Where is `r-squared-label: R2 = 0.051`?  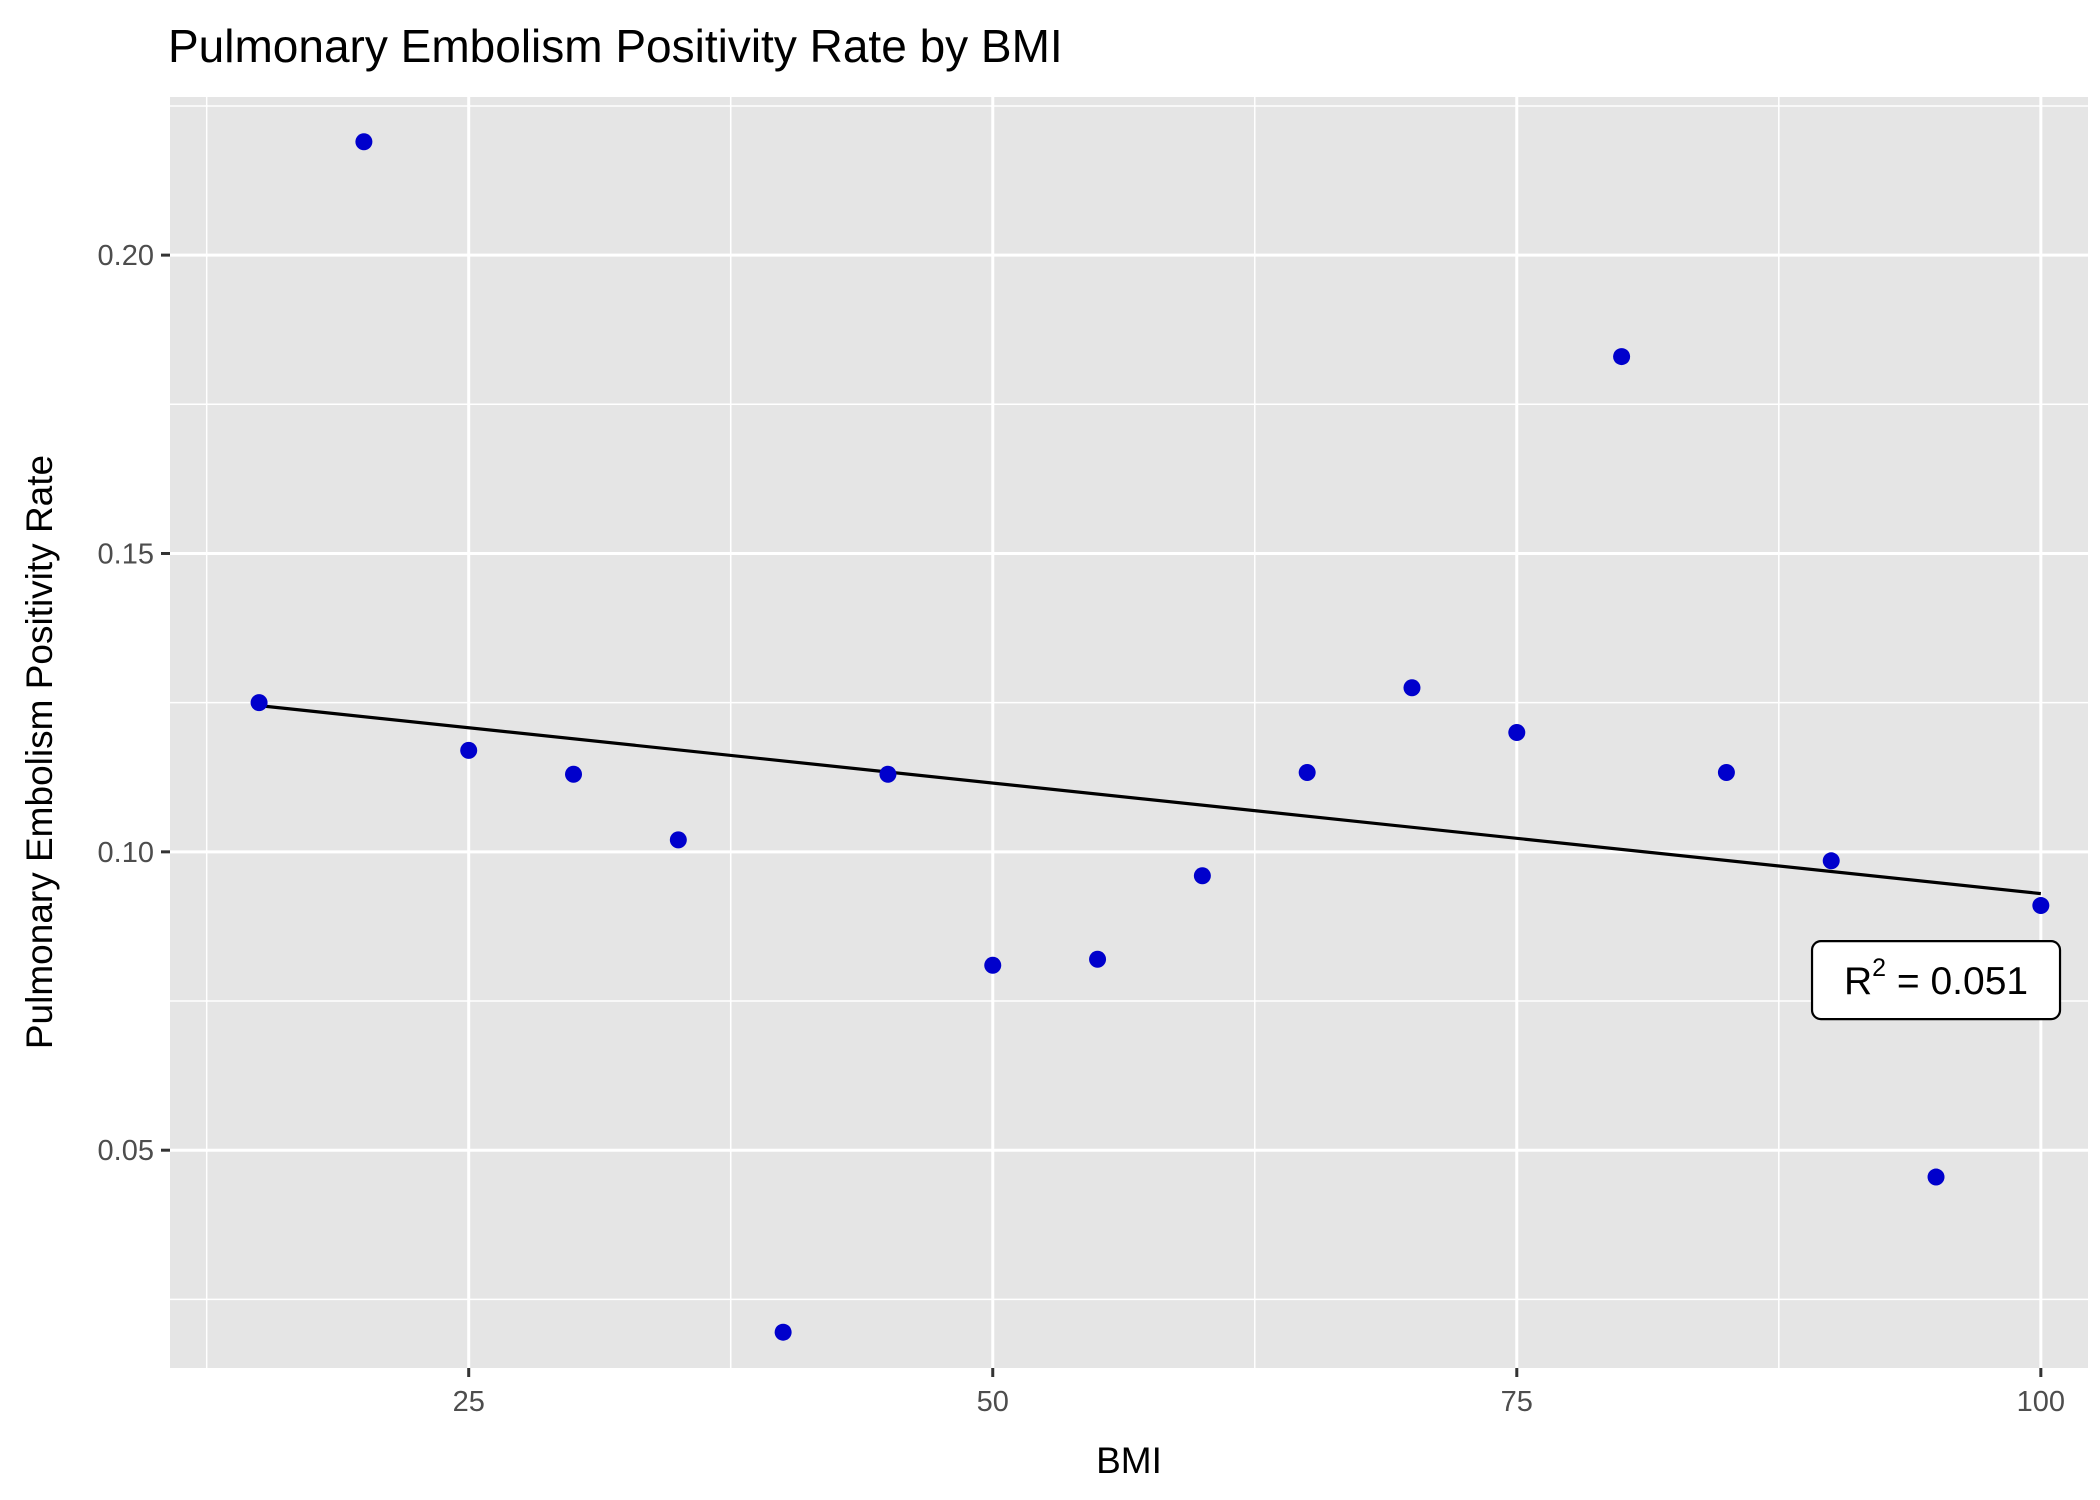
r-squared-label: R2 = 0.051 is located at coordinates (1936, 978).